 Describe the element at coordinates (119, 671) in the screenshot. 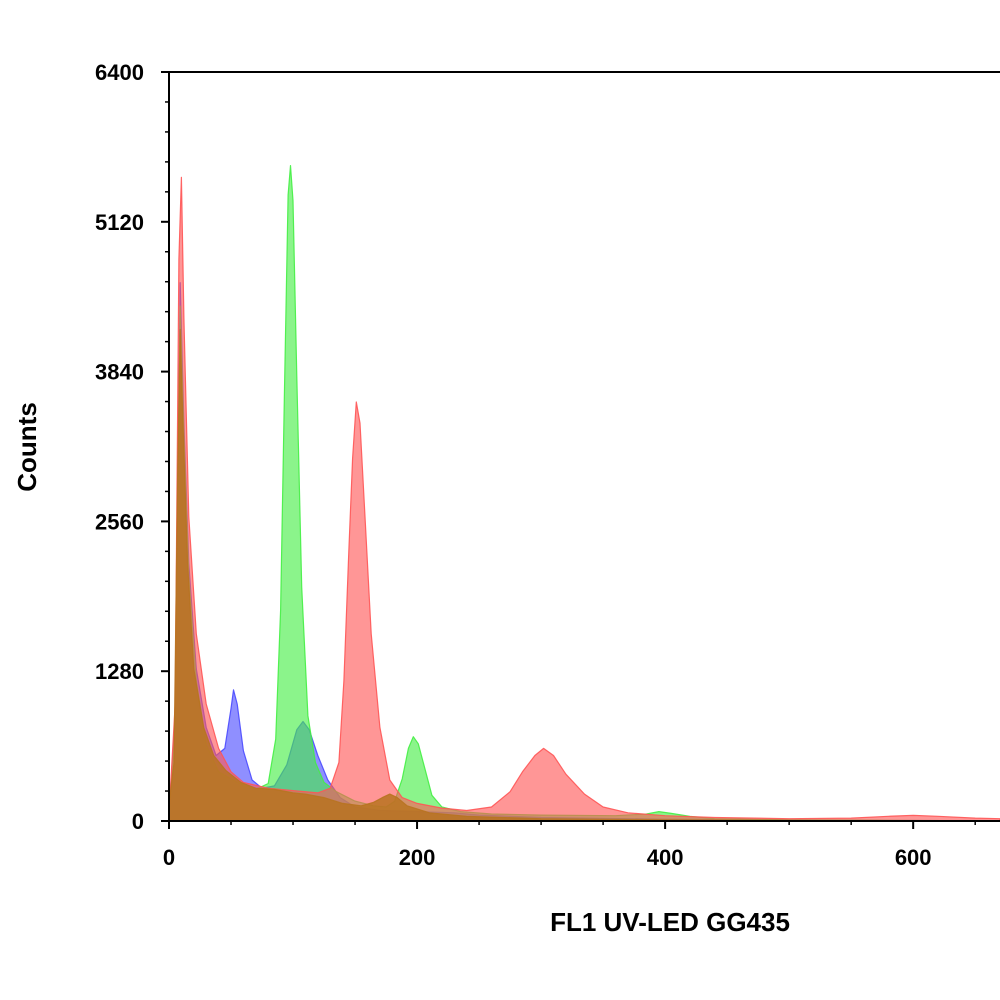

I see `y-tick-label: 1280` at that location.